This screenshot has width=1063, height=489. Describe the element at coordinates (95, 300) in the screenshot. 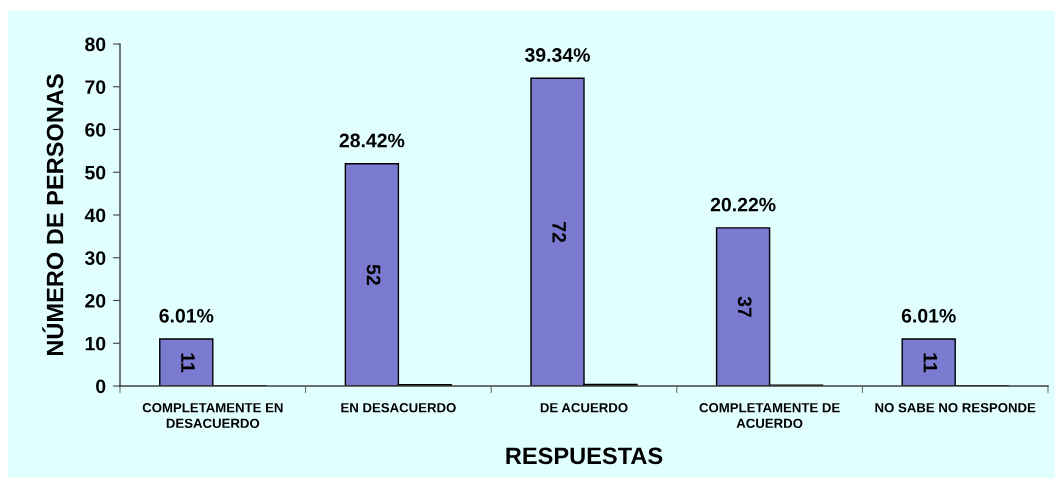

I see `y-tick-label: 20` at that location.